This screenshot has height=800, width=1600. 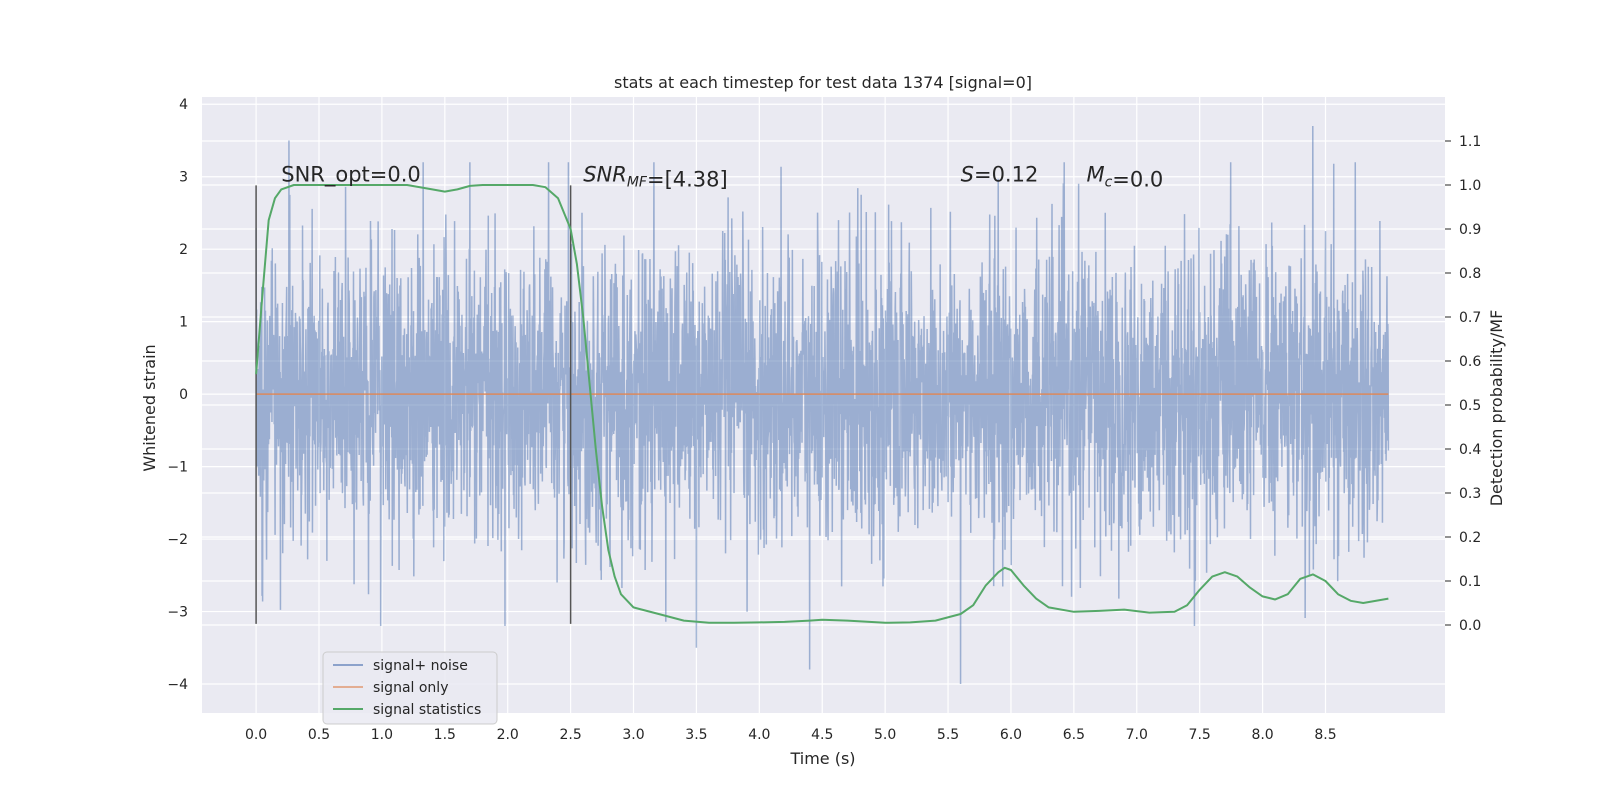 I want to click on legend-box, so click(x=410, y=688).